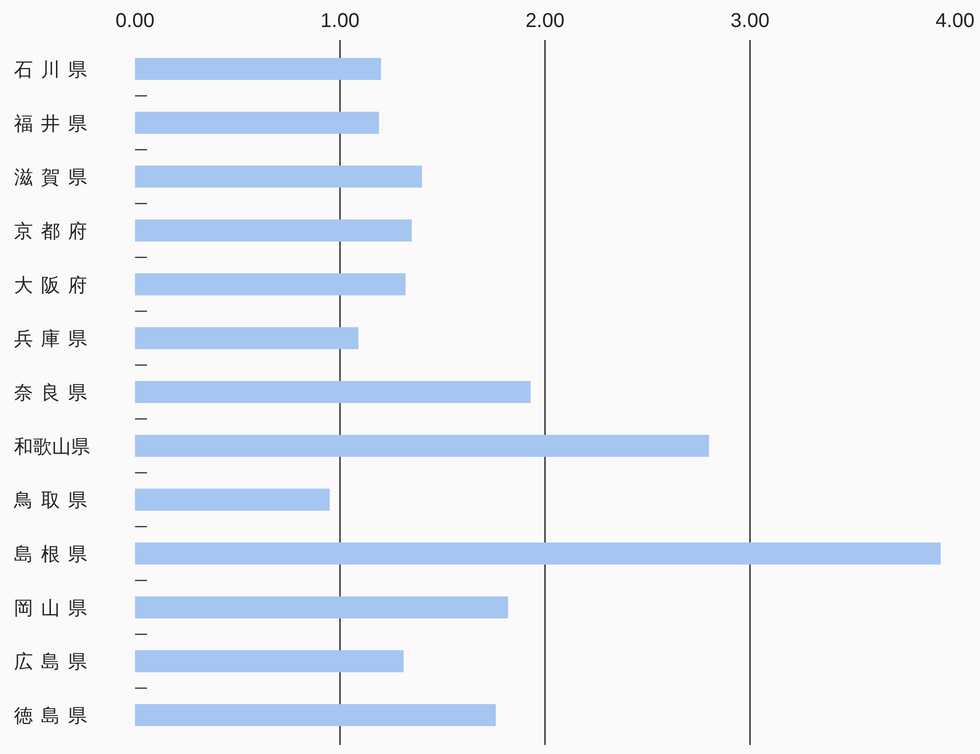 This screenshot has height=754, width=980. What do you see at coordinates (54, 231) in the screenshot?
I see `y-tick-label: 京都府` at bounding box center [54, 231].